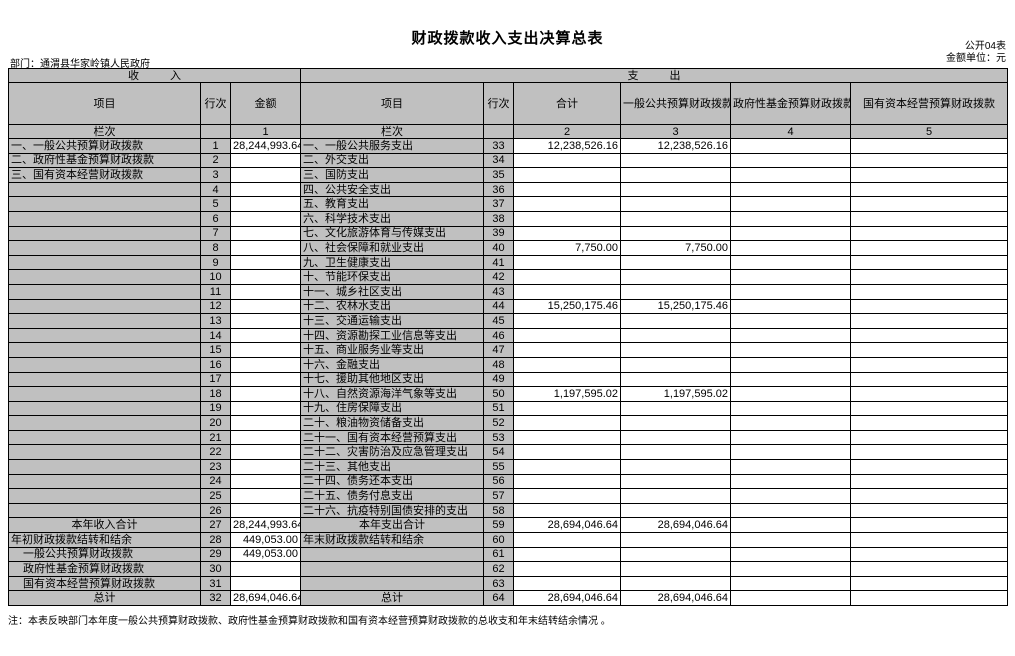 The width and height of the screenshot is (1015, 656). Describe the element at coordinates (498, 131) in the screenshot. I see `expense-colindex-blank` at that location.